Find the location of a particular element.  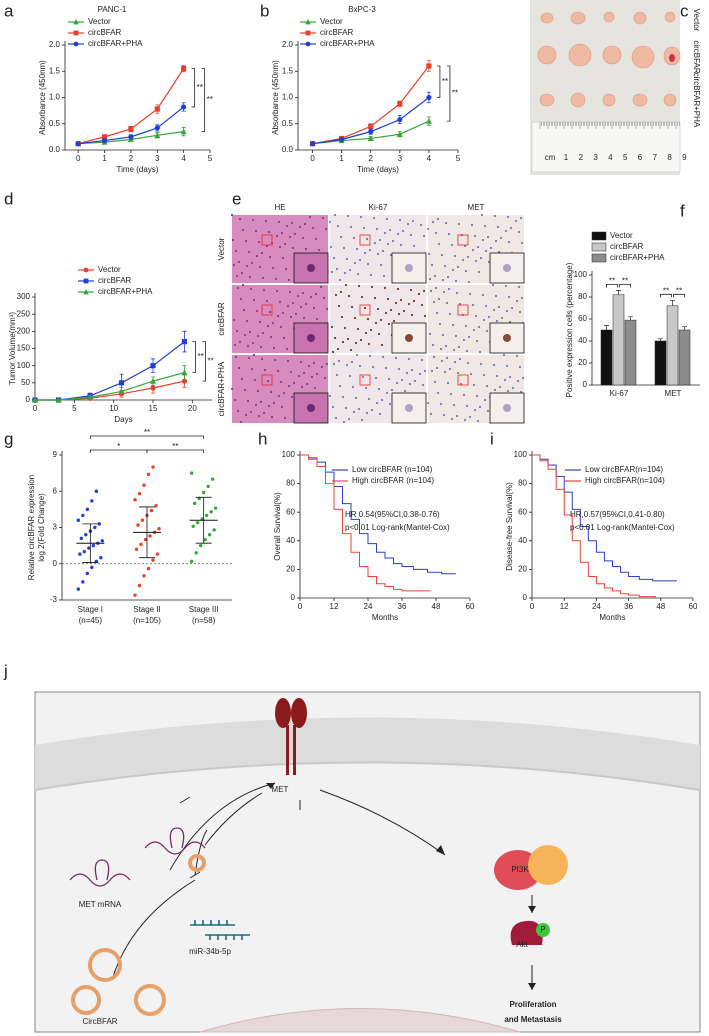

x-tick-label: 4 is located at coordinates (429, 158).